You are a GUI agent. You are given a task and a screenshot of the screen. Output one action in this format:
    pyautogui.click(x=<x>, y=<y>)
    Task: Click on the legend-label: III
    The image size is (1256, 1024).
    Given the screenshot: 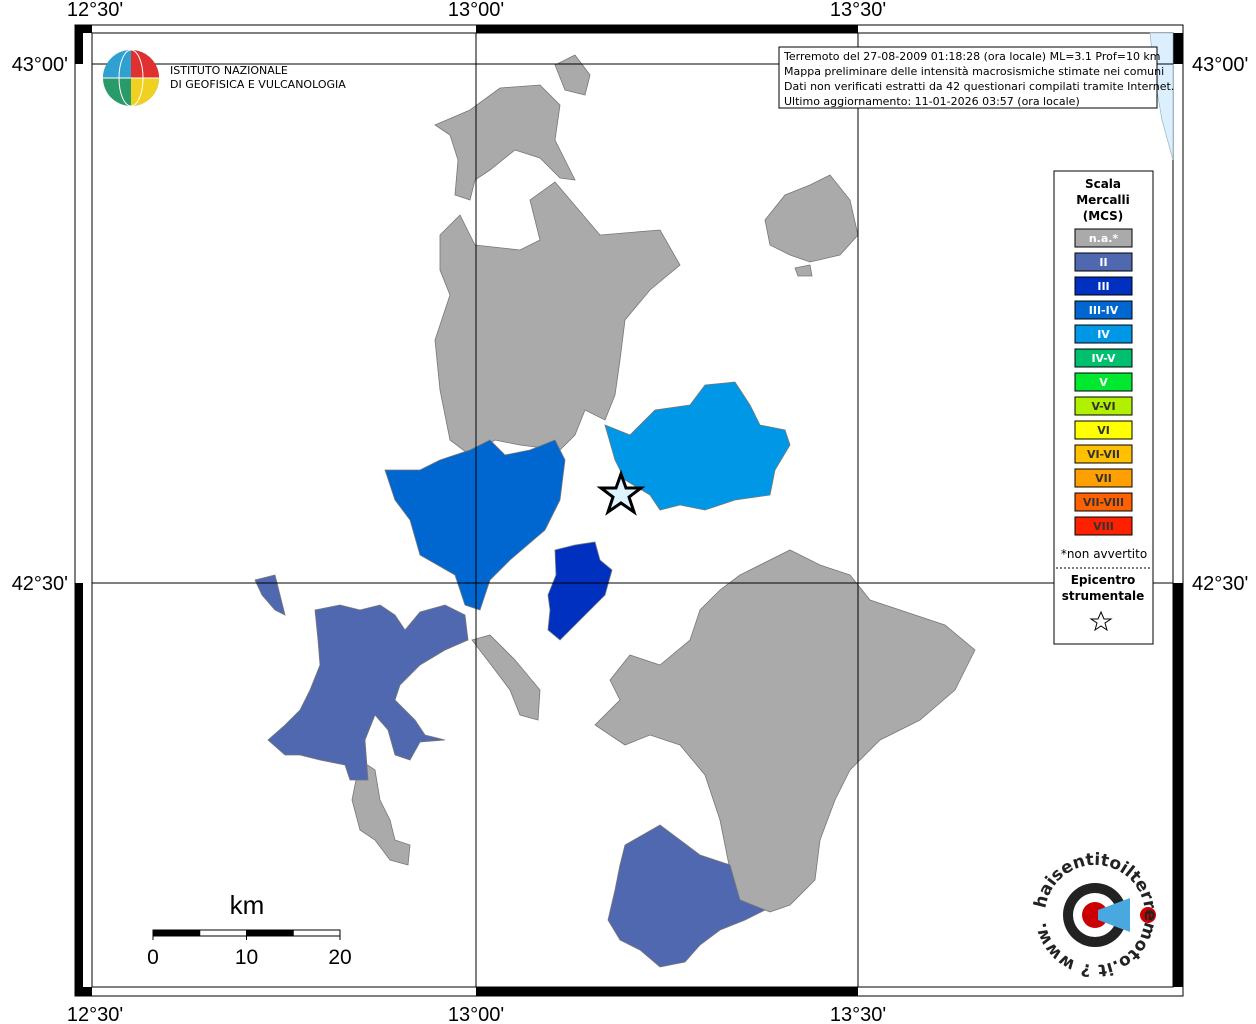 What is the action you would take?
    pyautogui.click(x=1103, y=286)
    